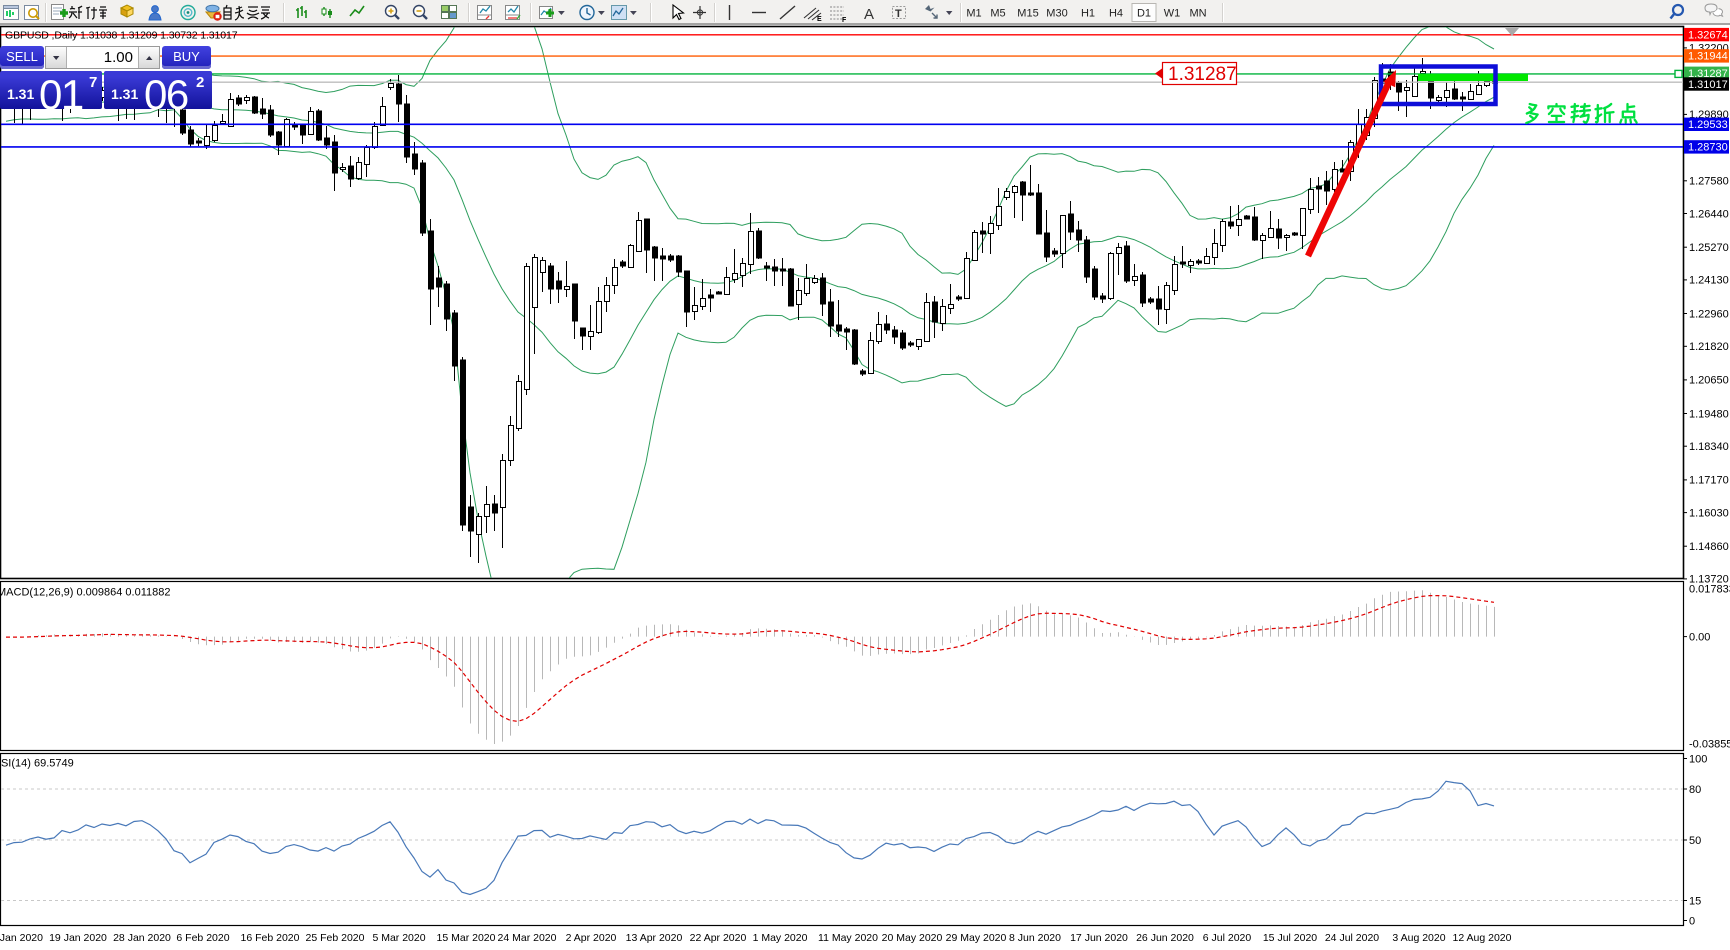 The height and width of the screenshot is (950, 1730). Describe the element at coordinates (718, 938) in the screenshot. I see `svg-text: 22 Apr 2020` at that location.